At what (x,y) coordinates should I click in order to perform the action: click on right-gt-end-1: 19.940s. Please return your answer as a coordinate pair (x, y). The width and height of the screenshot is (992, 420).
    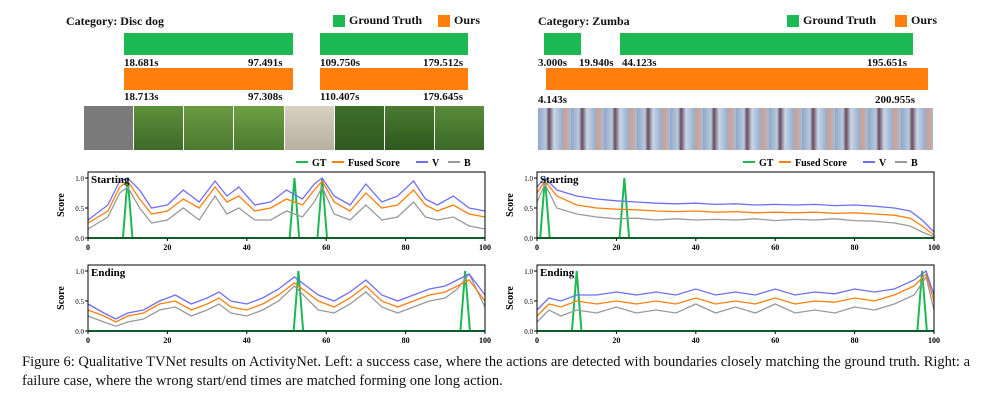
    Looking at the image, I should click on (596, 63).